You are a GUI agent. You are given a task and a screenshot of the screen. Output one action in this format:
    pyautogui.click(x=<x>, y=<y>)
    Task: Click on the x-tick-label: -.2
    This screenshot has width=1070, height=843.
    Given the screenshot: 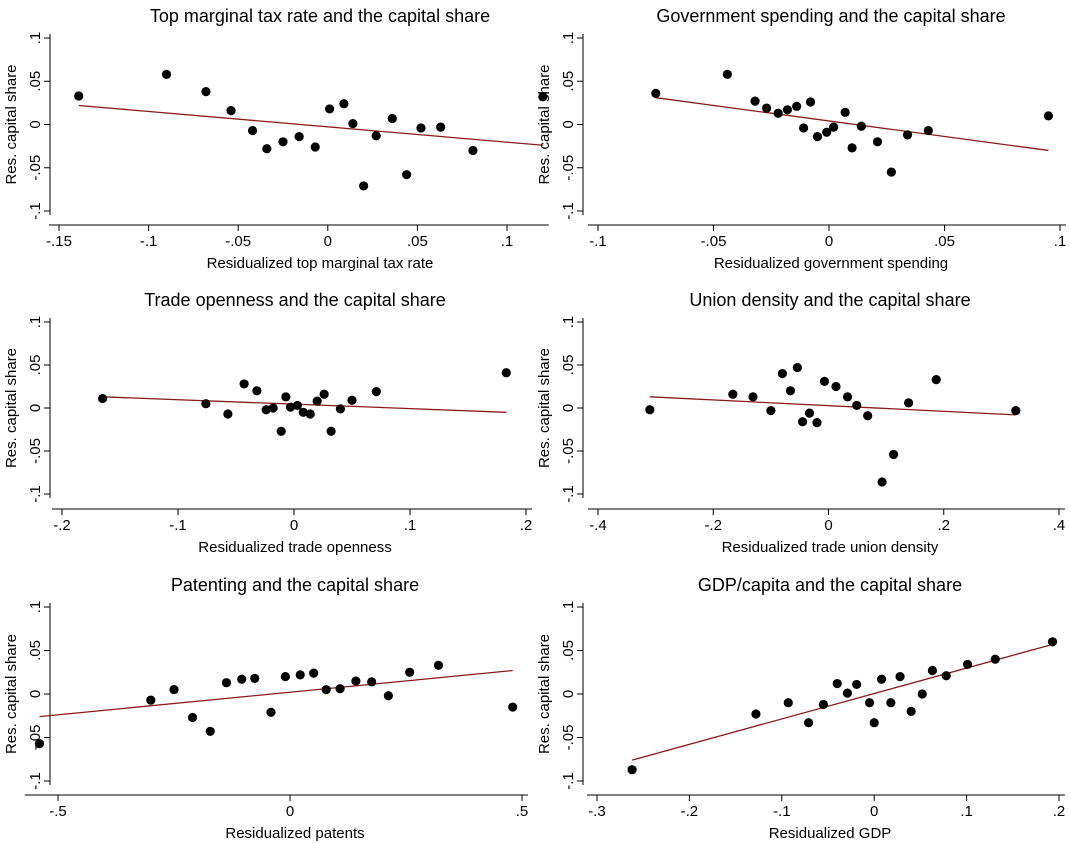 What is the action you would take?
    pyautogui.click(x=690, y=811)
    